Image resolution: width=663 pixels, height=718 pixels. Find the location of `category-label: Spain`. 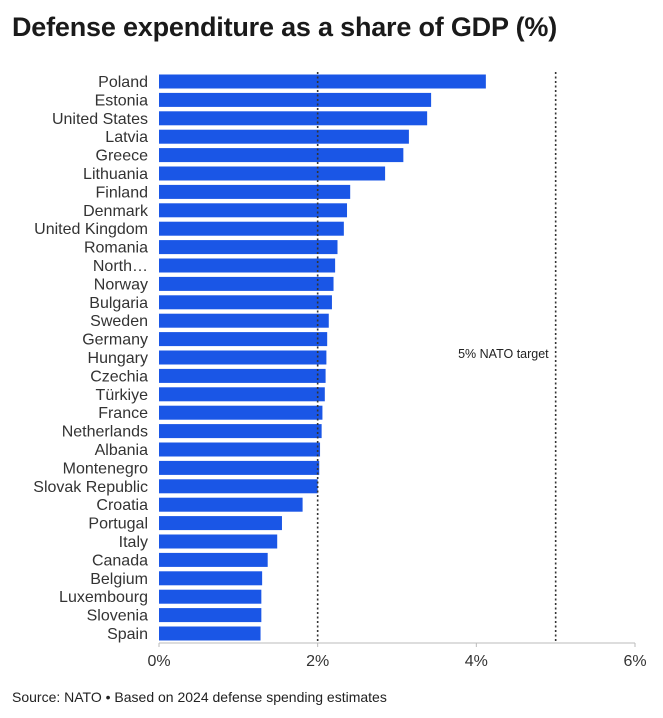

category-label: Spain is located at coordinates (127, 634).